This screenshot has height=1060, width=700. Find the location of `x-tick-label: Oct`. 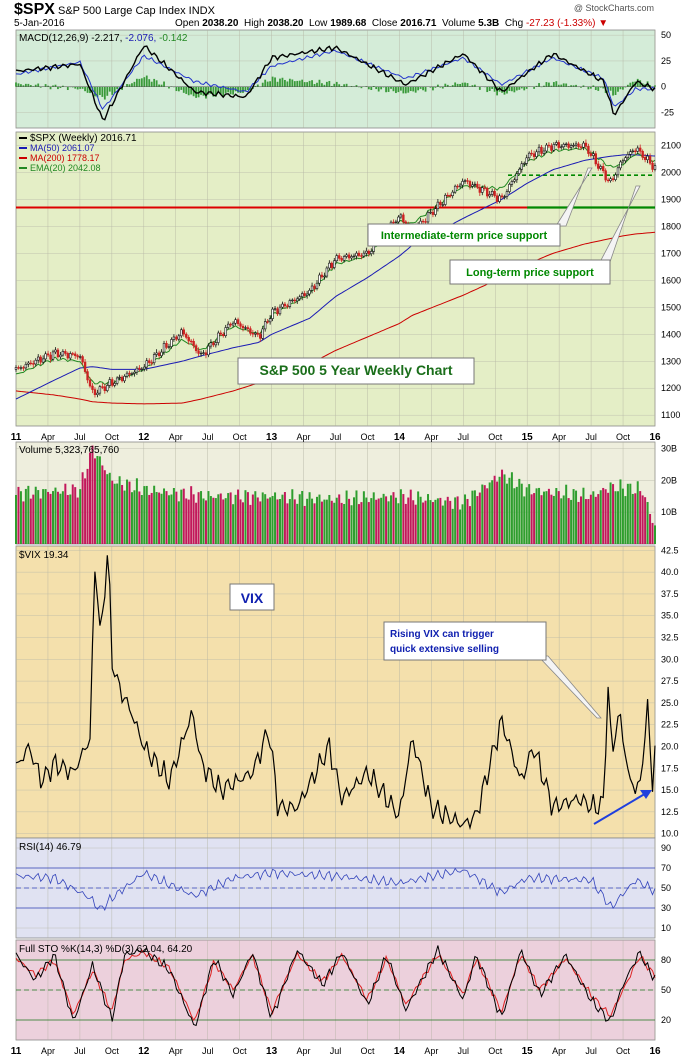

x-tick-label: Oct is located at coordinates (367, 437).